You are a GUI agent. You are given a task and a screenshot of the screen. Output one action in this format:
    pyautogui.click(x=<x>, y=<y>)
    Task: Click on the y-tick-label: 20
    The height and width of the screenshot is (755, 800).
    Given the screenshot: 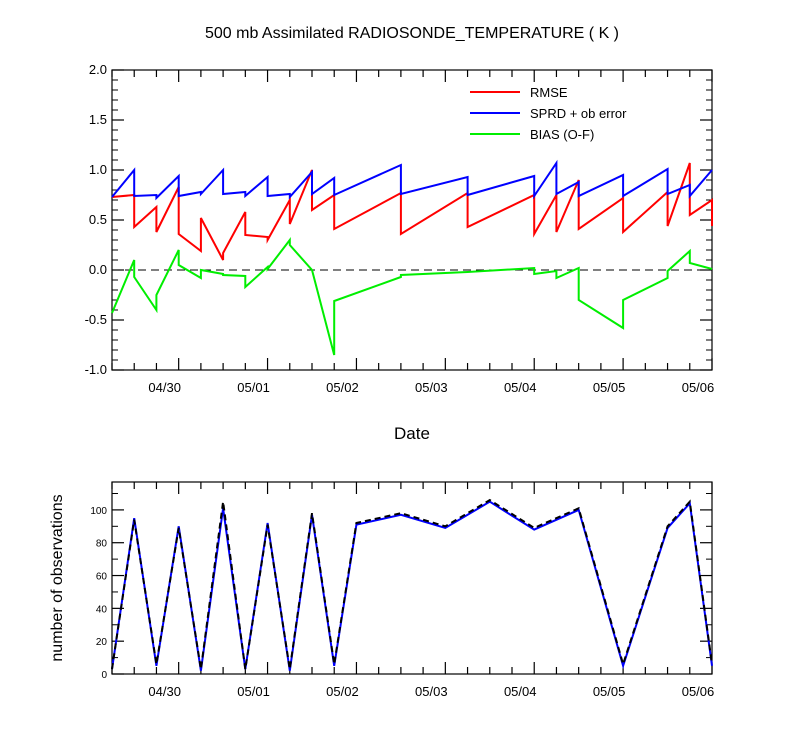 What is the action you would take?
    pyautogui.click(x=102, y=642)
    